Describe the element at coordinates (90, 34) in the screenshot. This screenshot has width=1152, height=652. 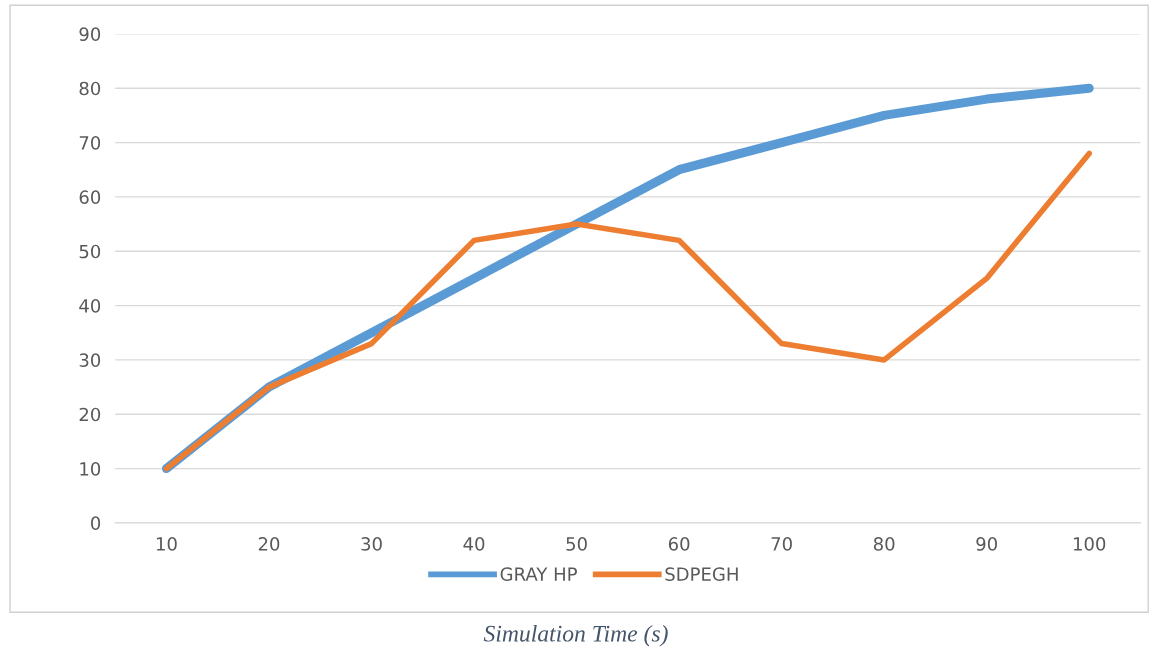
I see `y-tick-label: 90` at that location.